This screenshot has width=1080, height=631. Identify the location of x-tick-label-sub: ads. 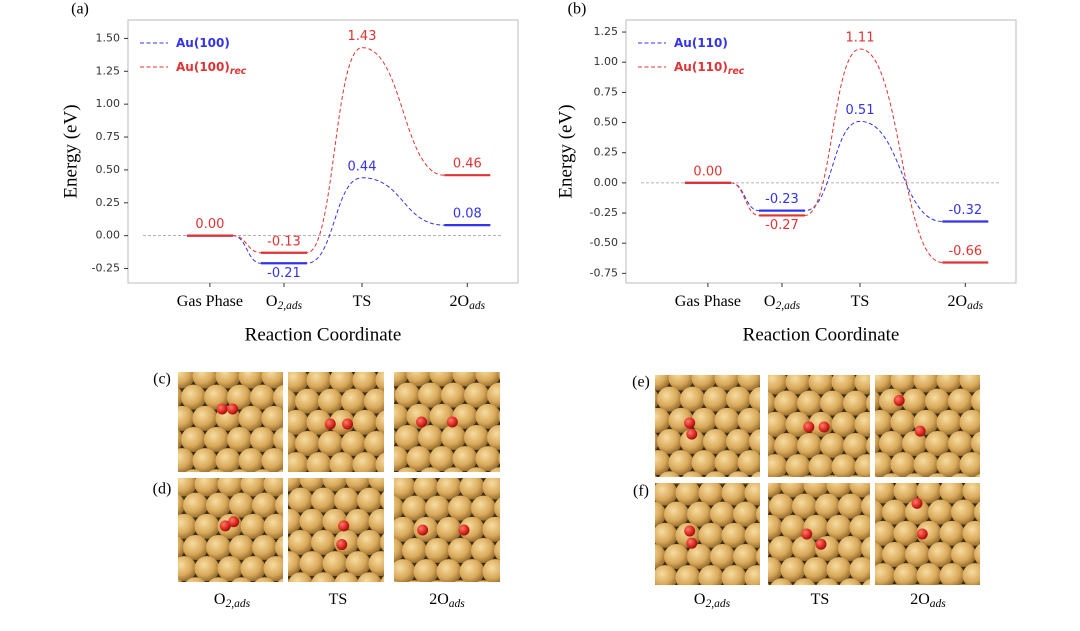
(477, 306).